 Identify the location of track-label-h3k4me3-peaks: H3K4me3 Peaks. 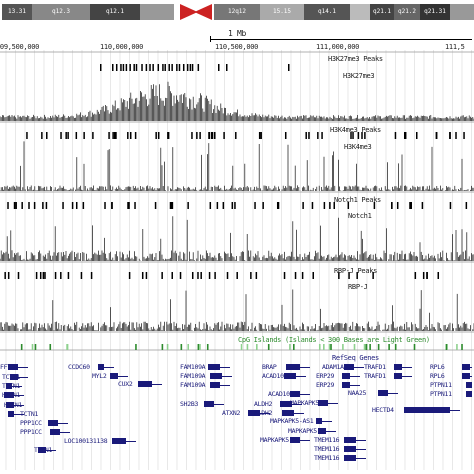
(355, 130).